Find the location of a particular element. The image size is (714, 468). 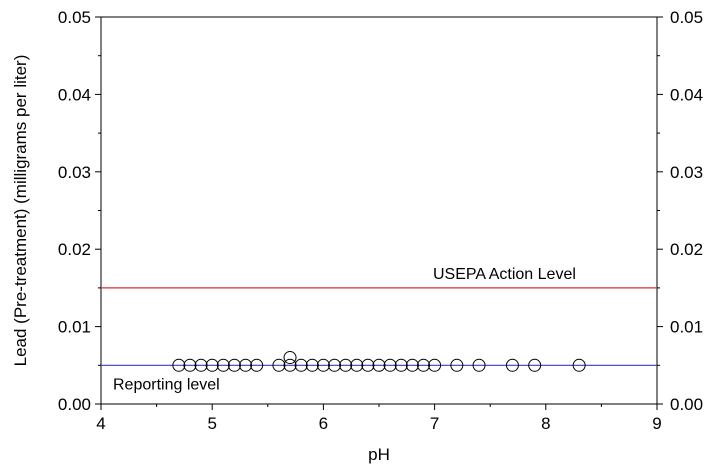

data-points is located at coordinates (379, 361).